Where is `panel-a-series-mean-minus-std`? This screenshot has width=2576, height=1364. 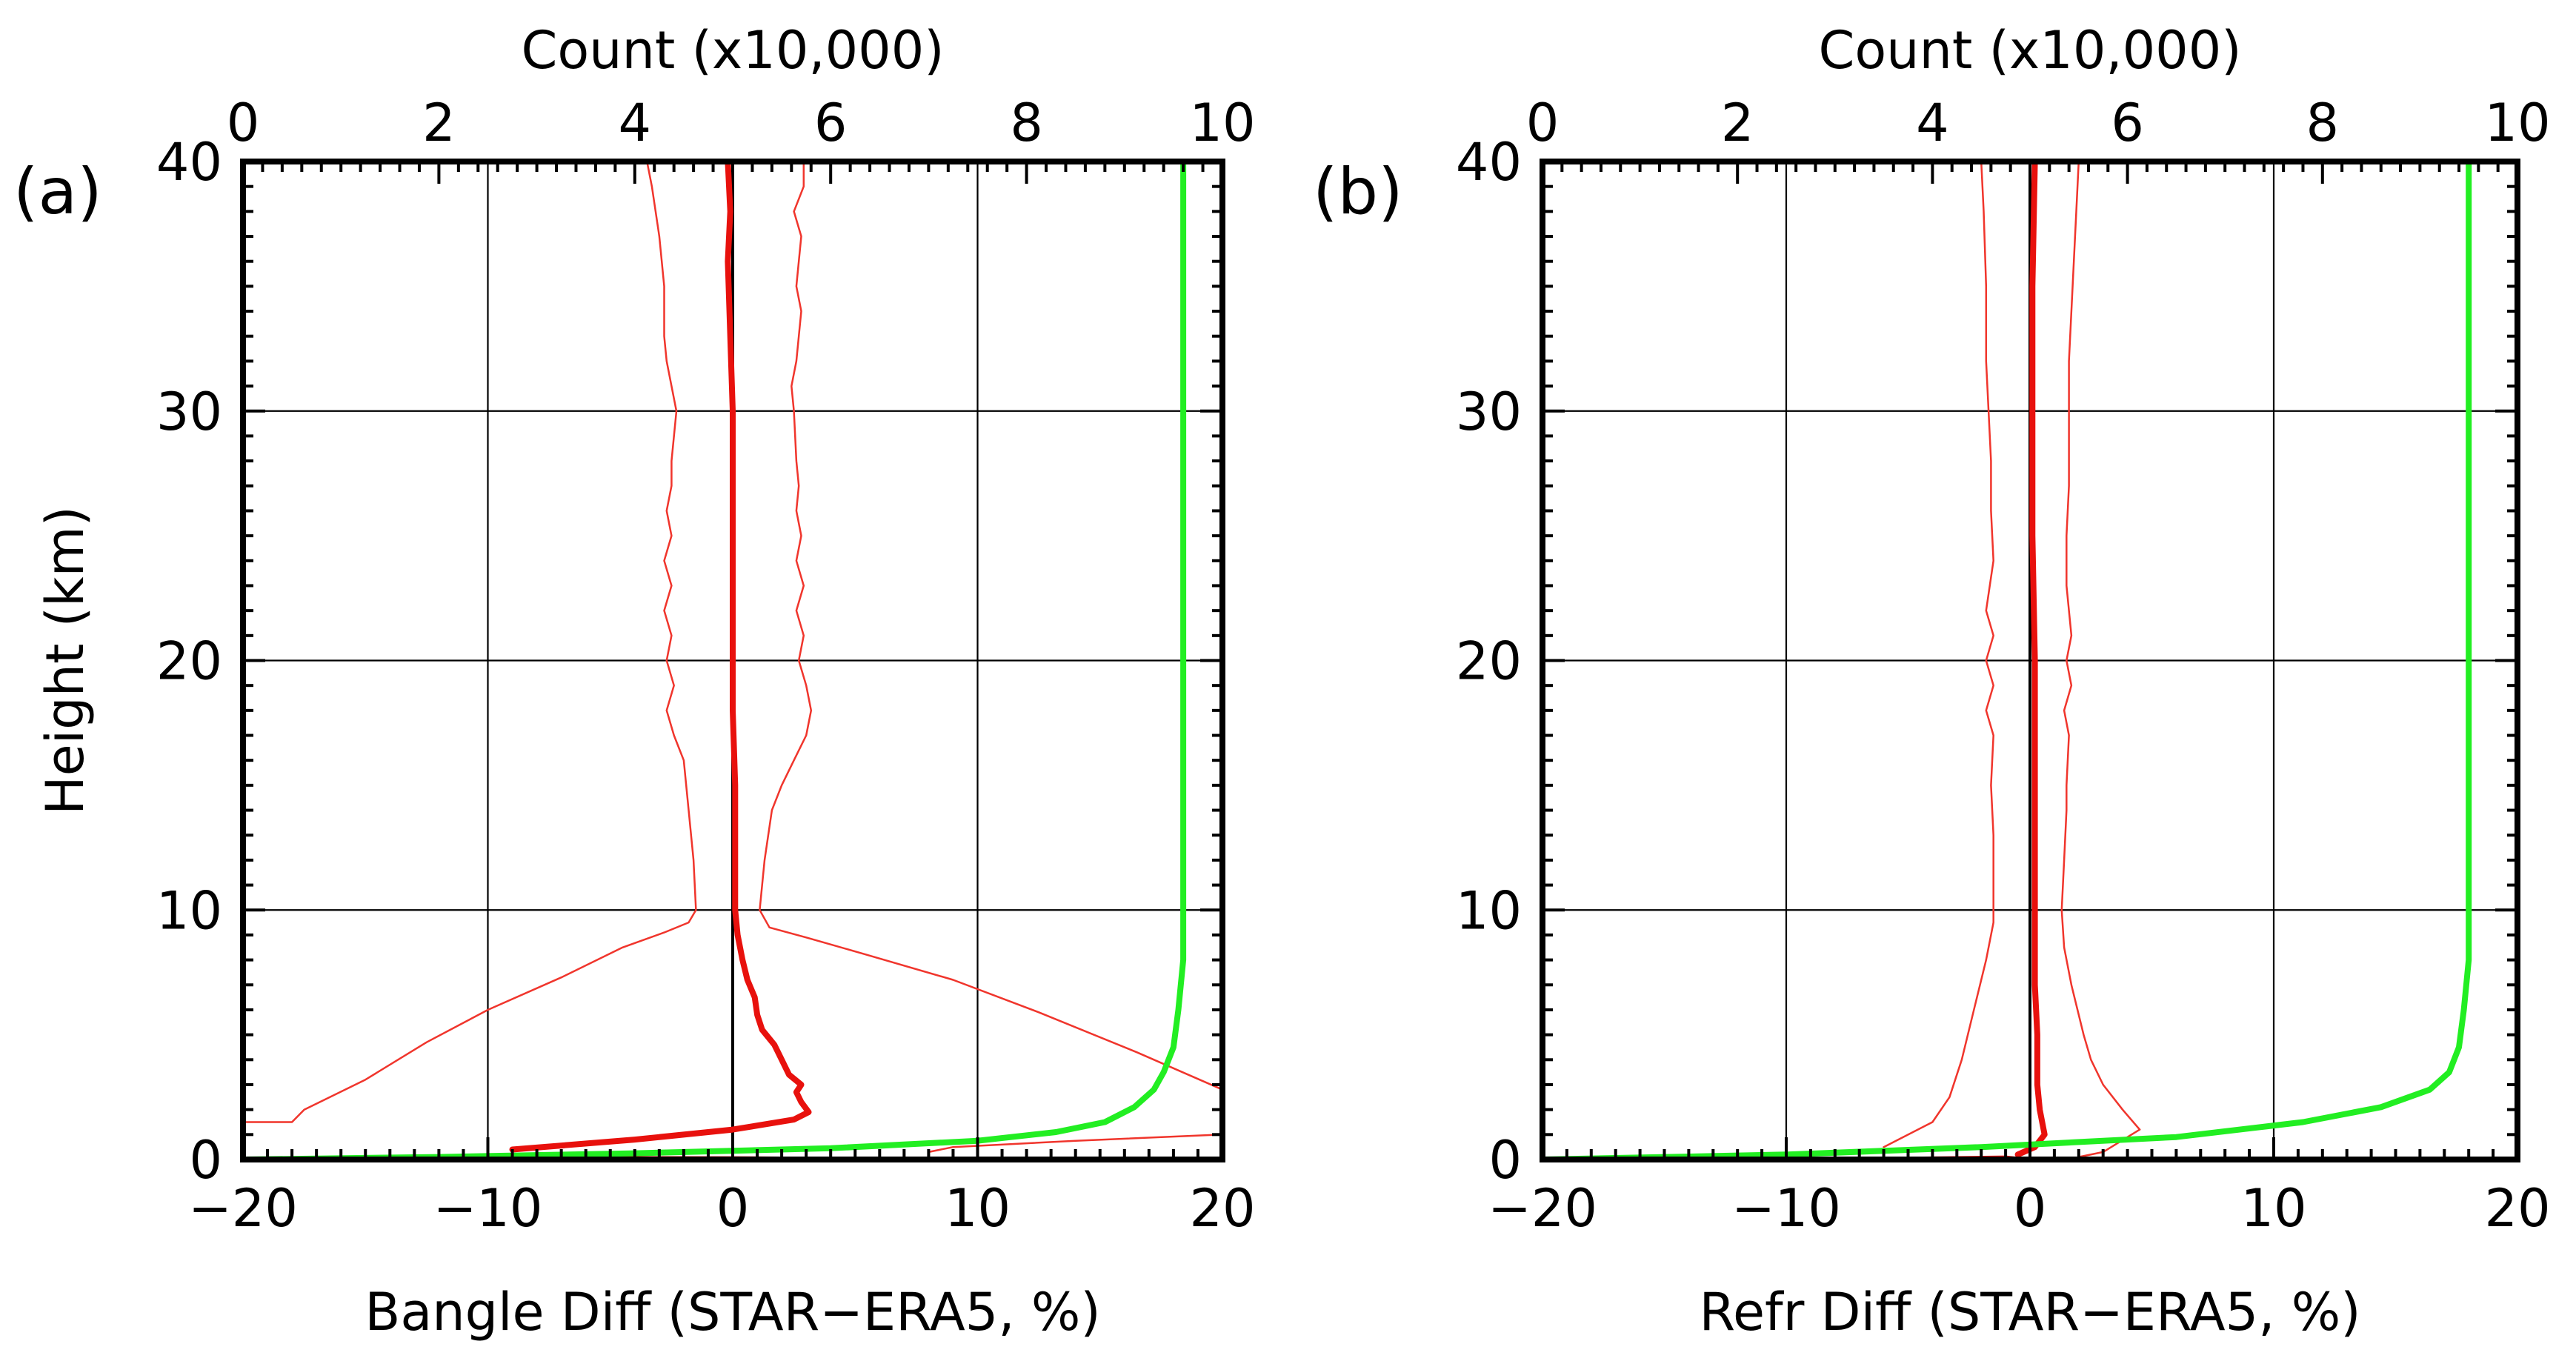
panel-a-series-mean-minus-std is located at coordinates (469, 641).